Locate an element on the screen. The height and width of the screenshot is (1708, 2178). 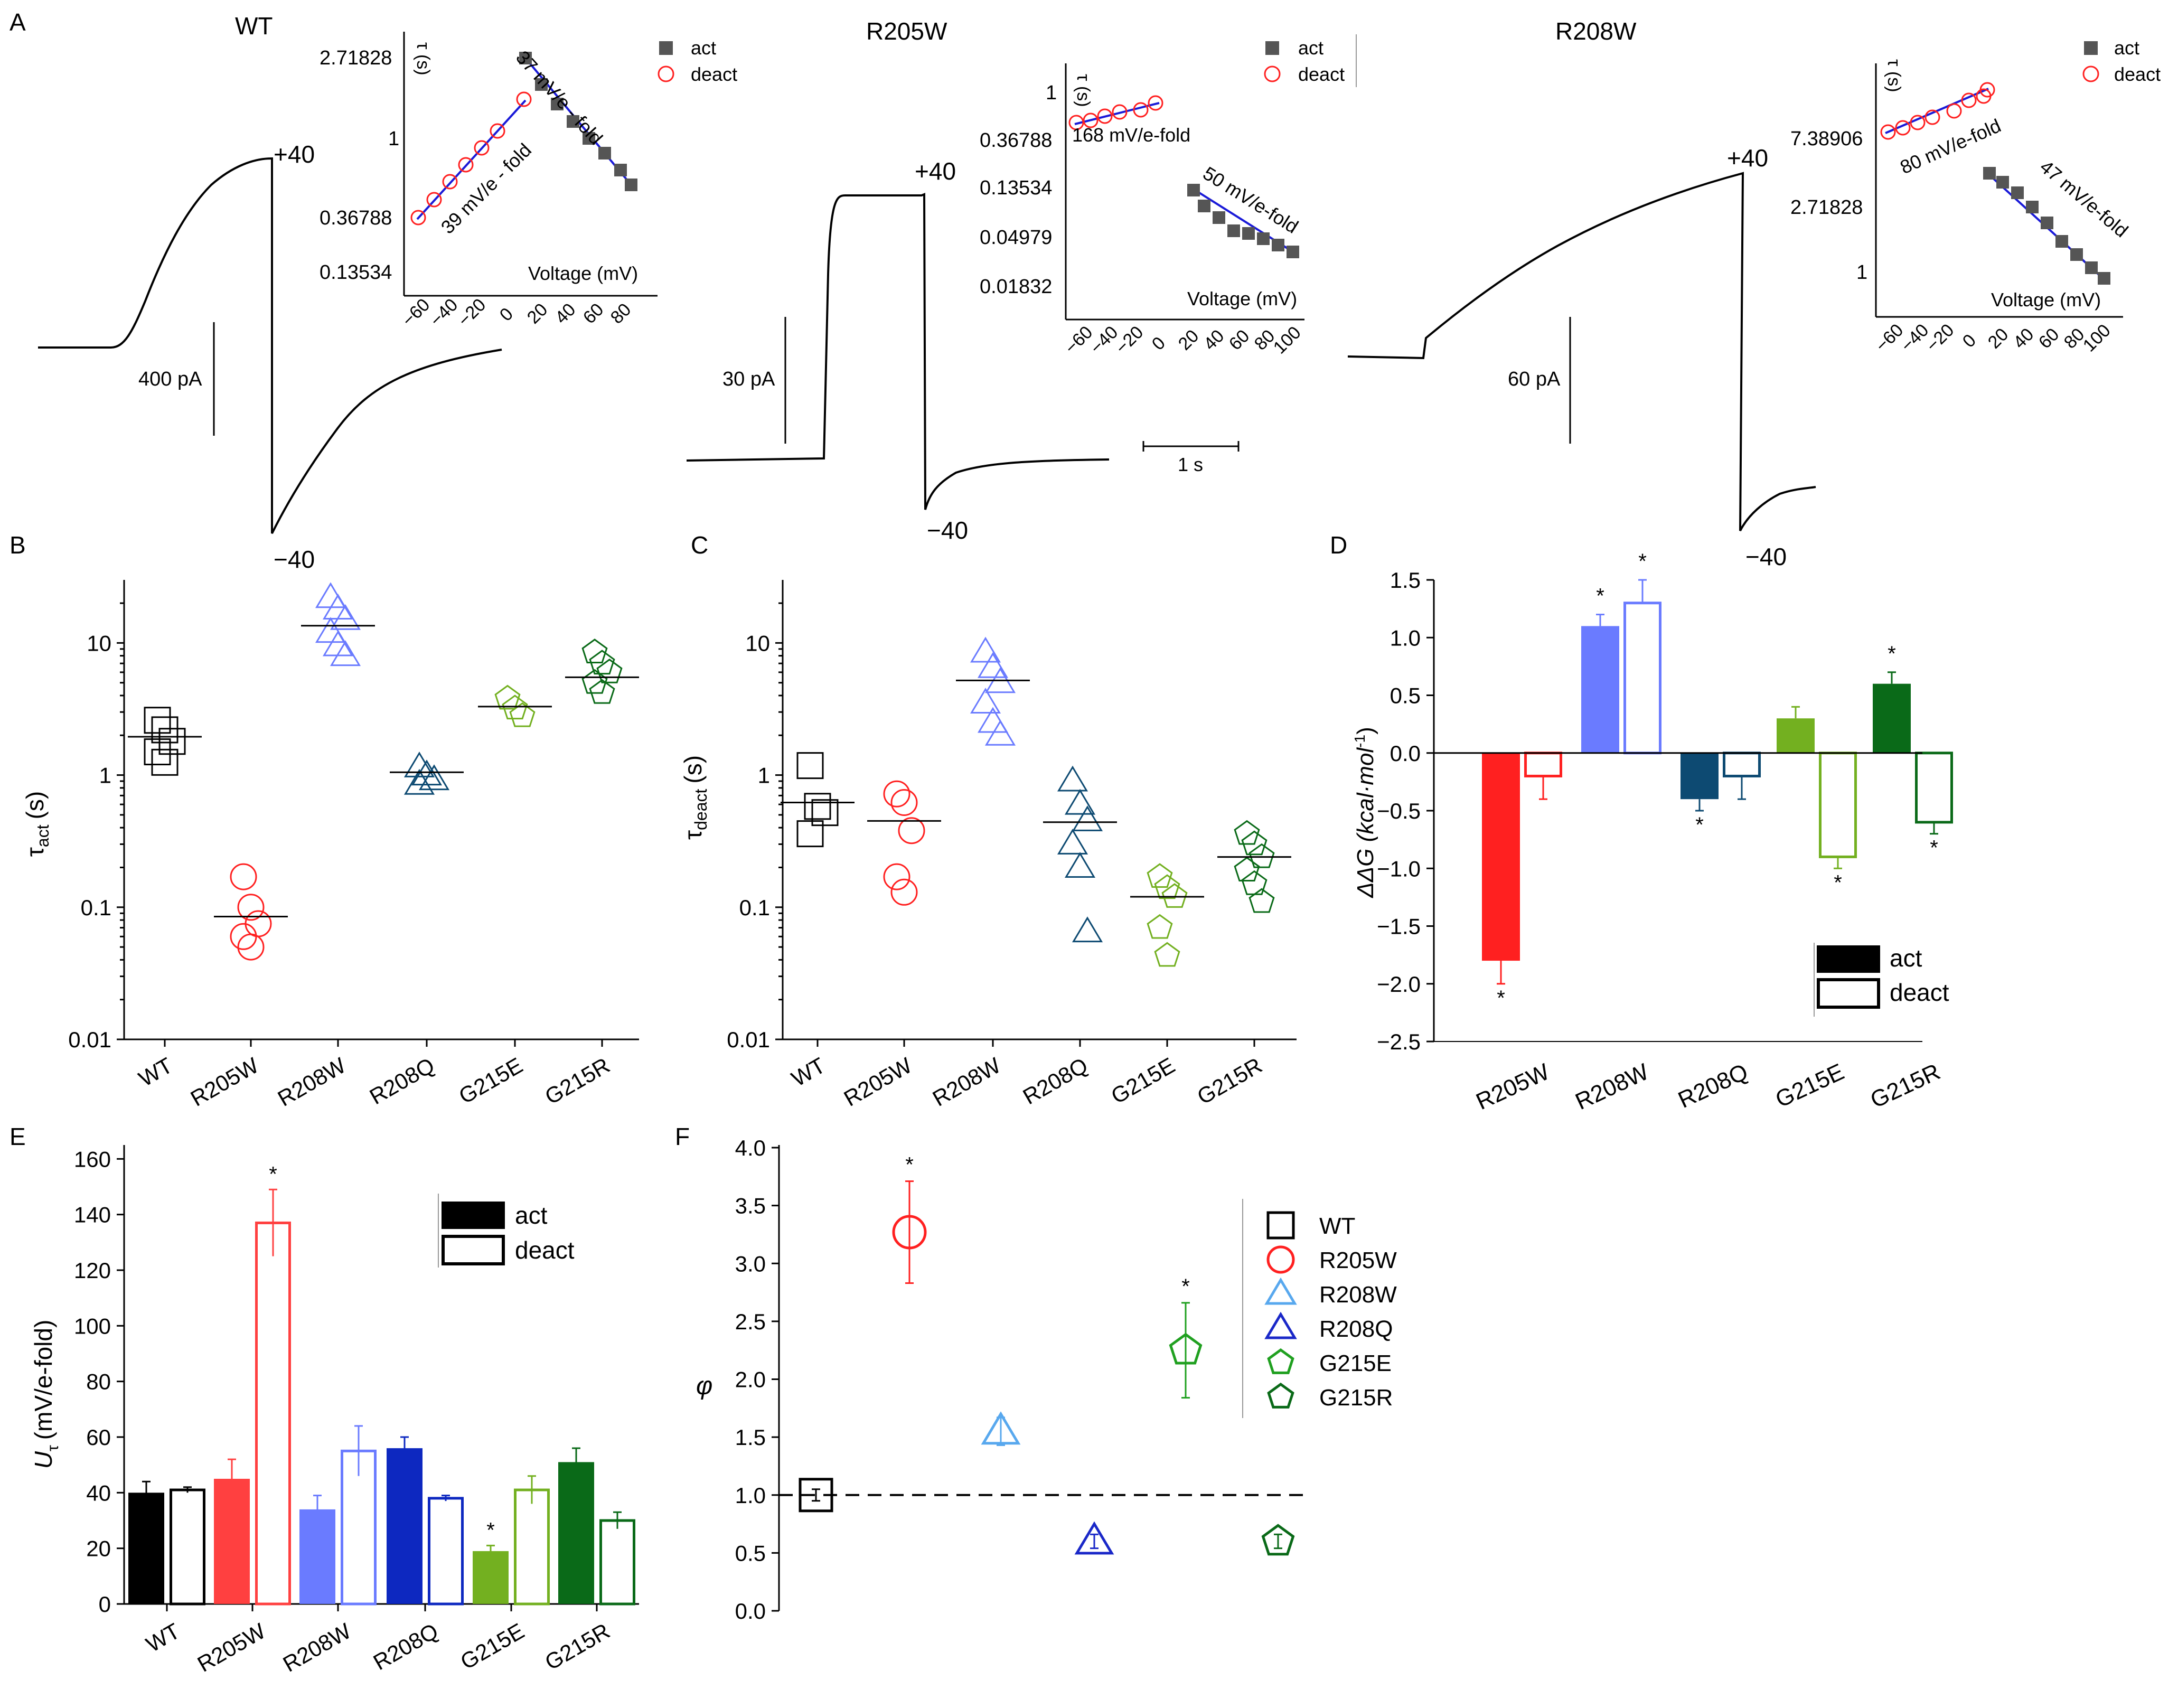
panel-e-ytick-label: 140 is located at coordinates (92, 1215).